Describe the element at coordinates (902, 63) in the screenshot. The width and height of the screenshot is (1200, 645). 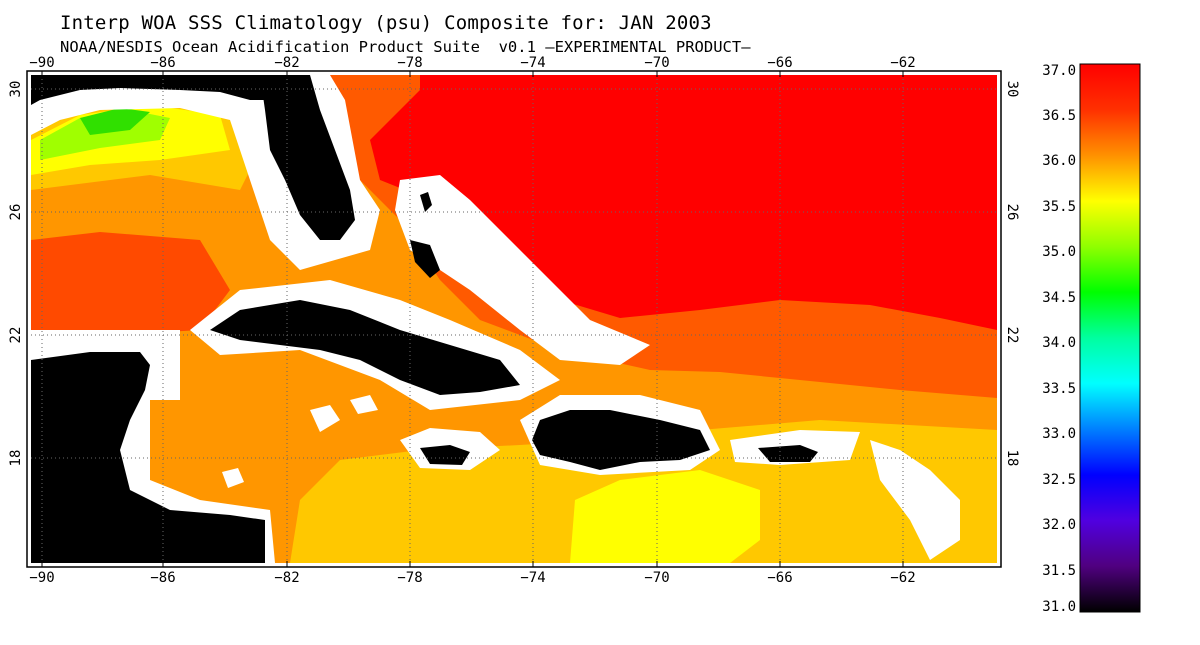
I see `lon-label-top: −62` at that location.